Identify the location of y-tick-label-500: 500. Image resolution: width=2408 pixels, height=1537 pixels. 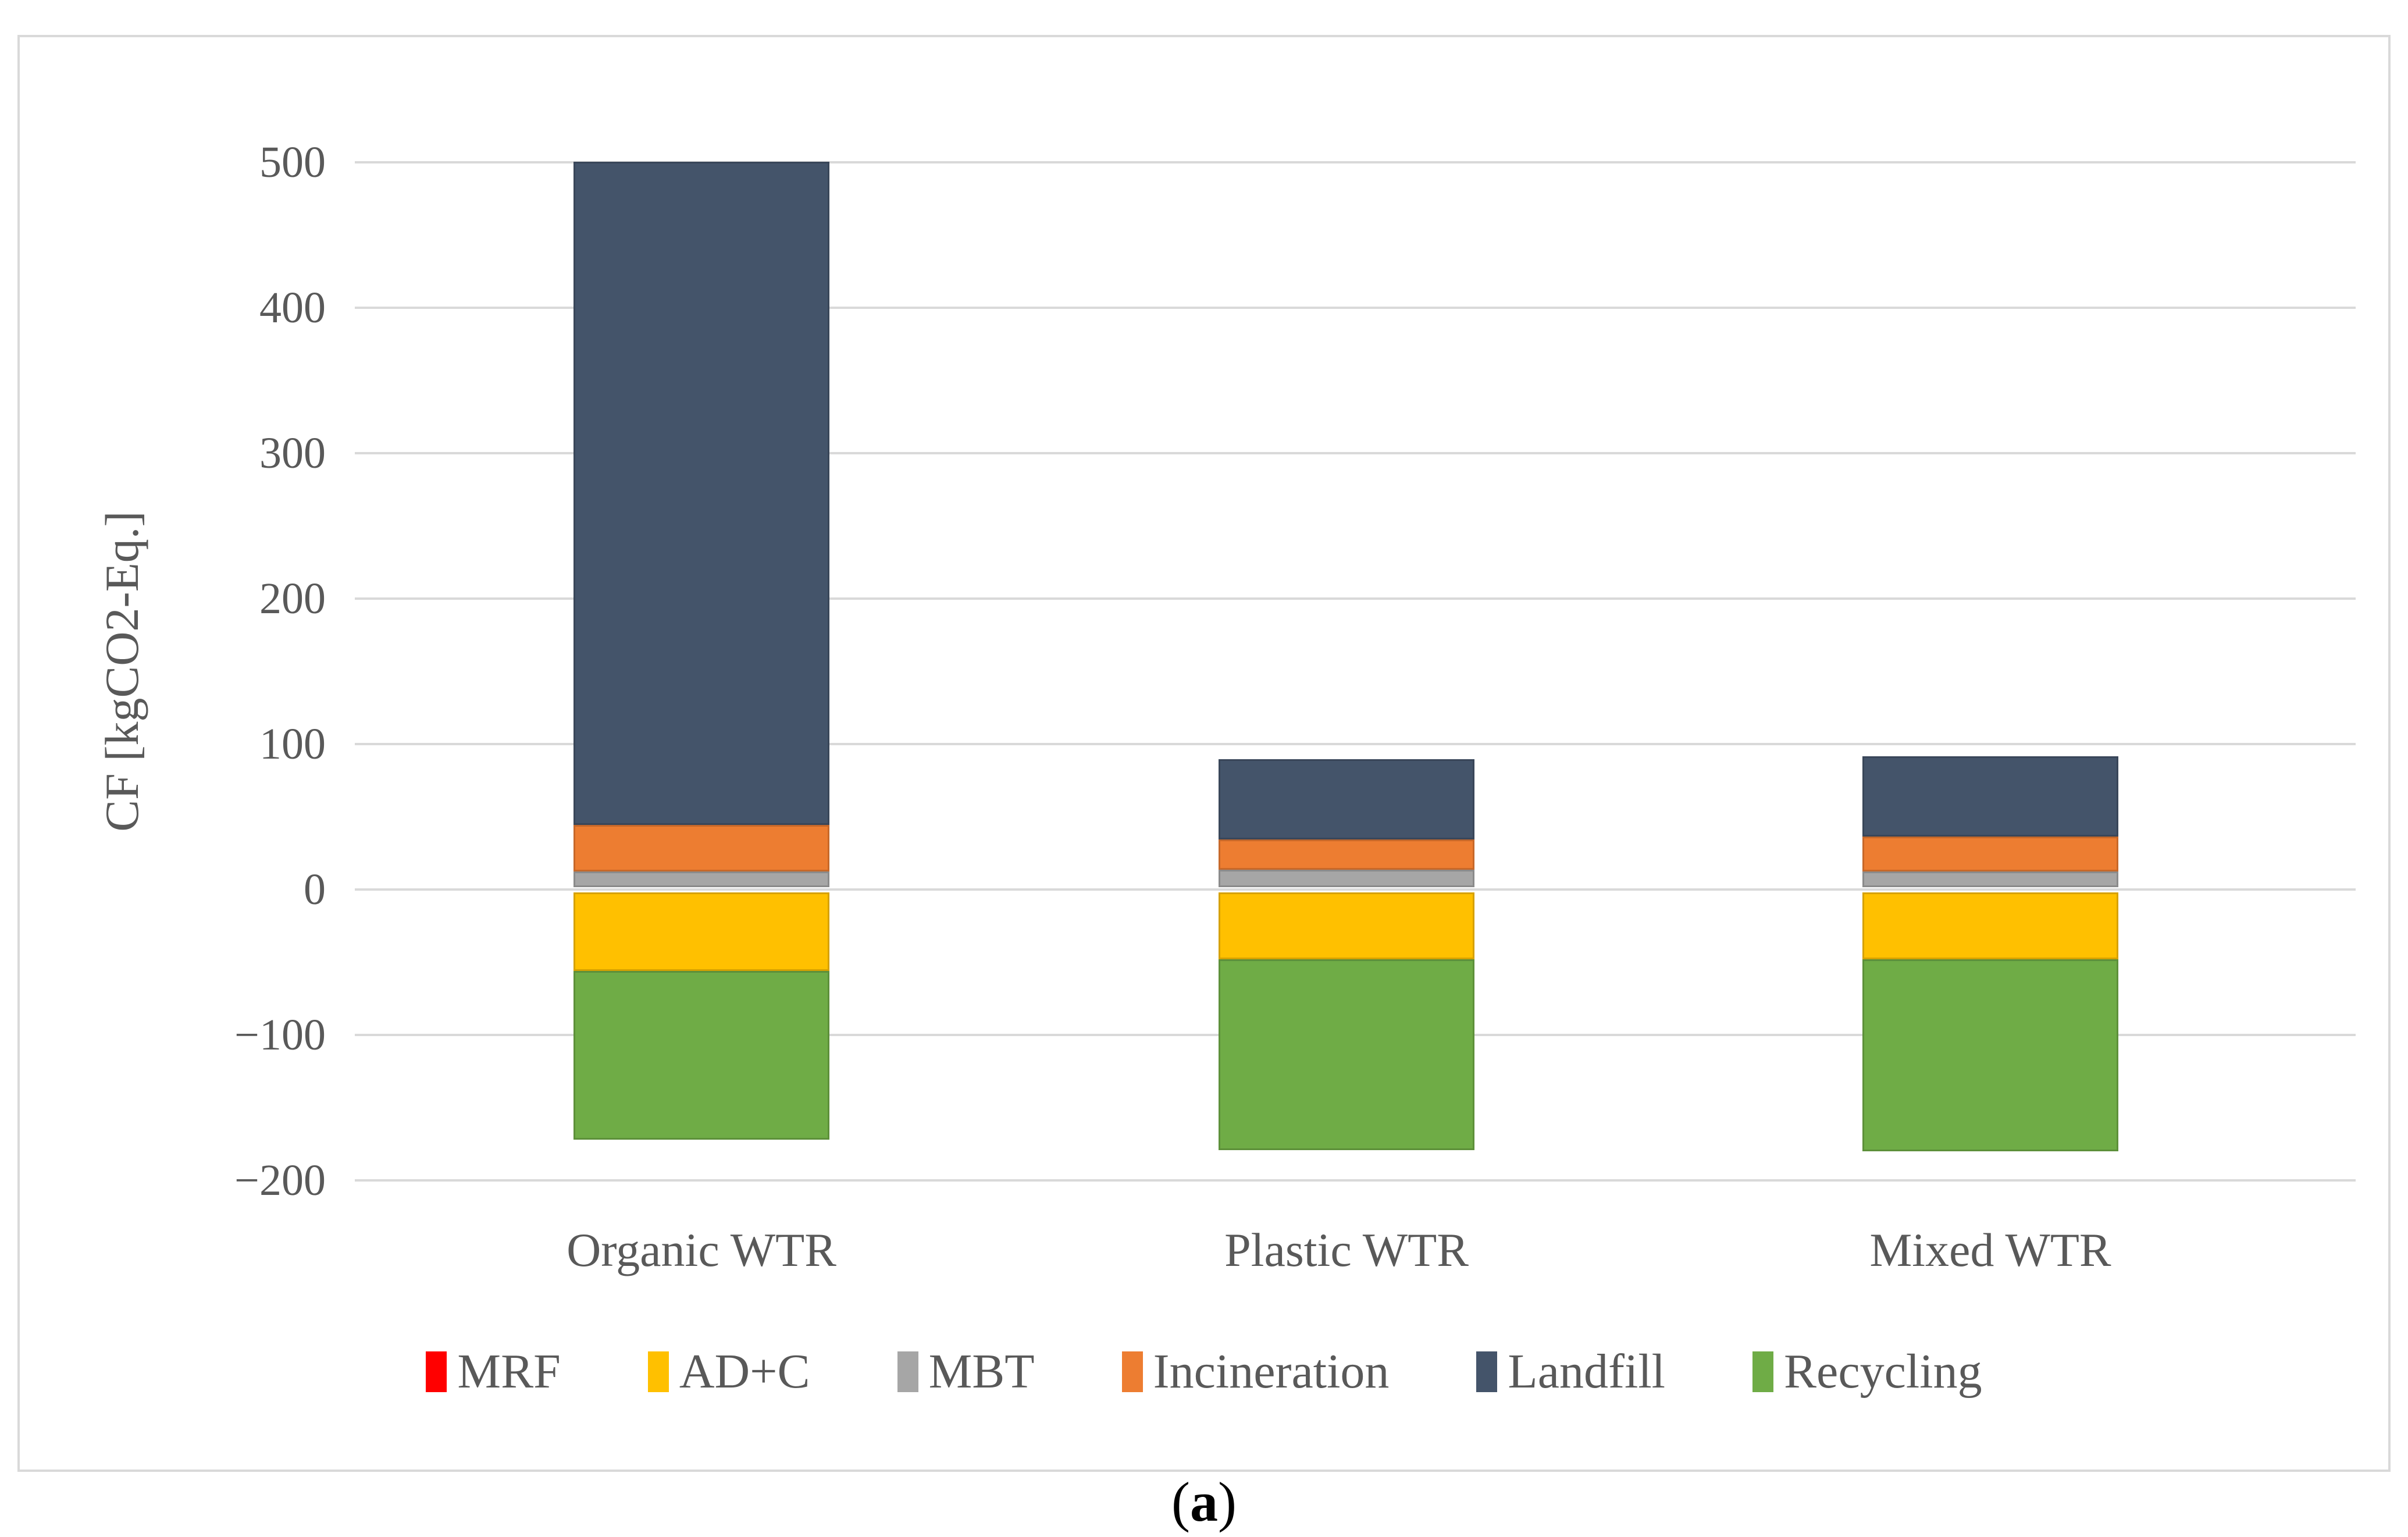
(292, 162).